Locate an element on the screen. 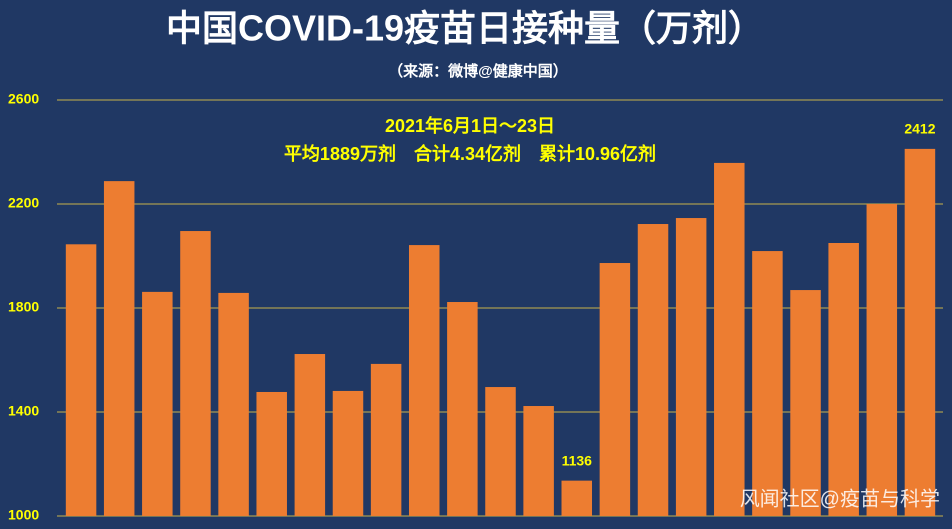 The width and height of the screenshot is (952, 529). y-tick-label: 1000 is located at coordinates (23, 515).